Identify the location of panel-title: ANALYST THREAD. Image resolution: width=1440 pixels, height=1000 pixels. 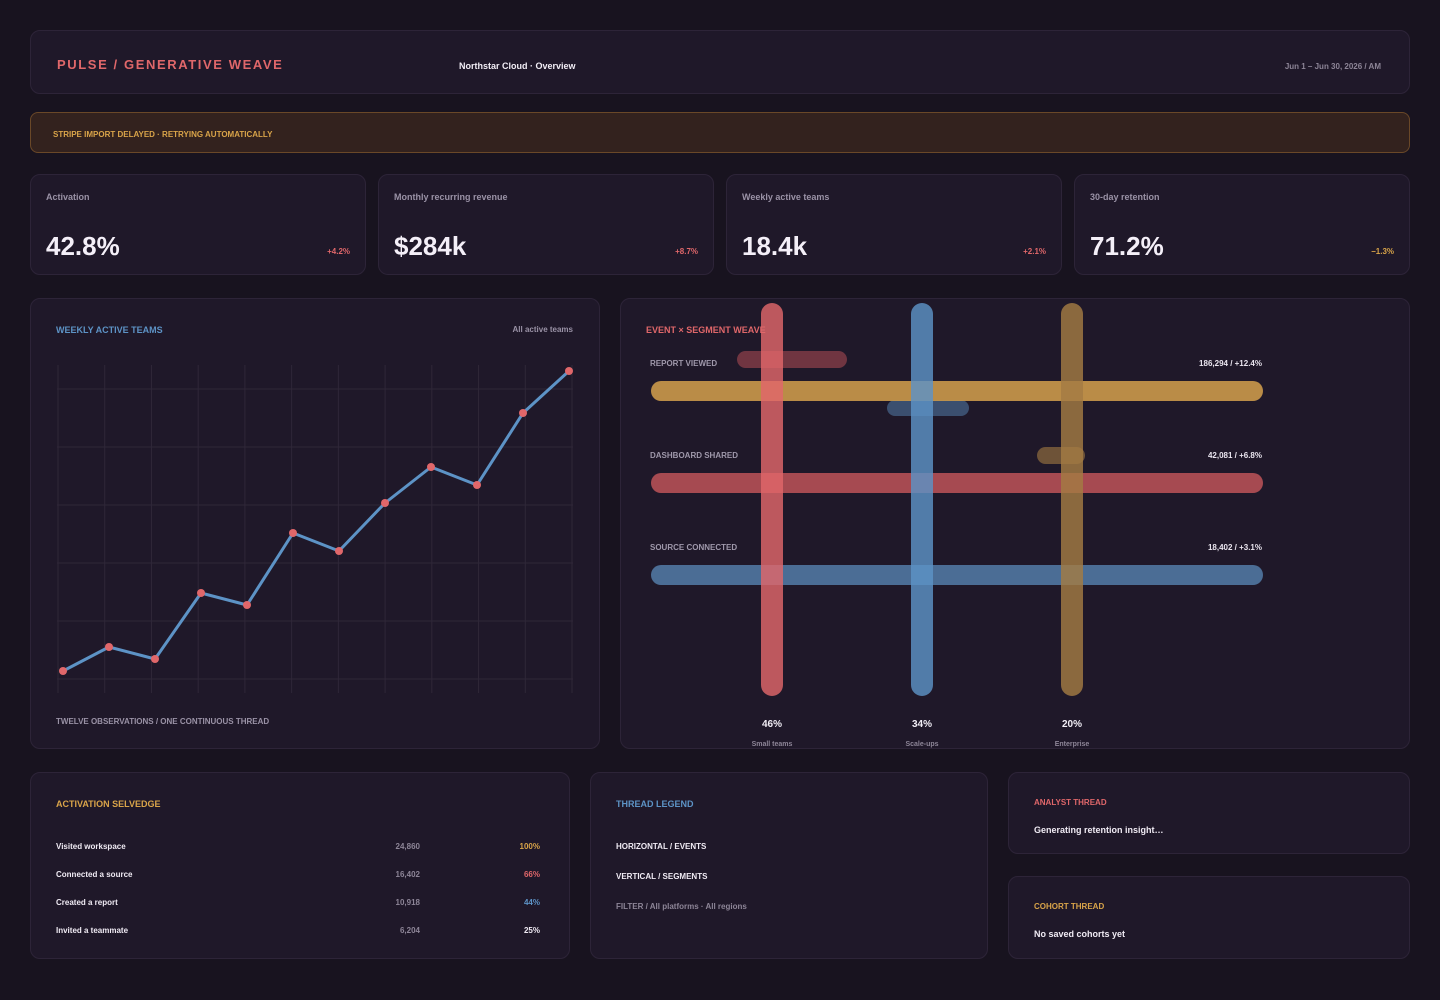
(1070, 802).